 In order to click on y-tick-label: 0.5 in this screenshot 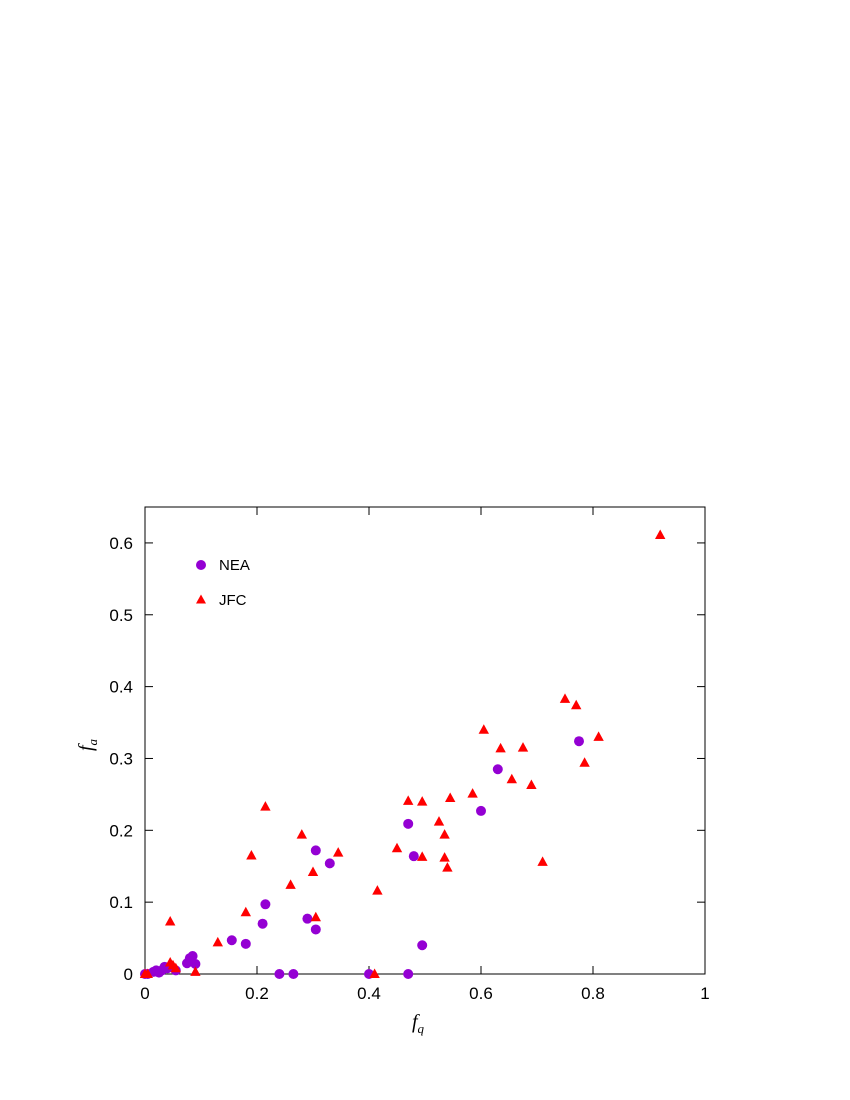, I will do `click(121, 615)`.